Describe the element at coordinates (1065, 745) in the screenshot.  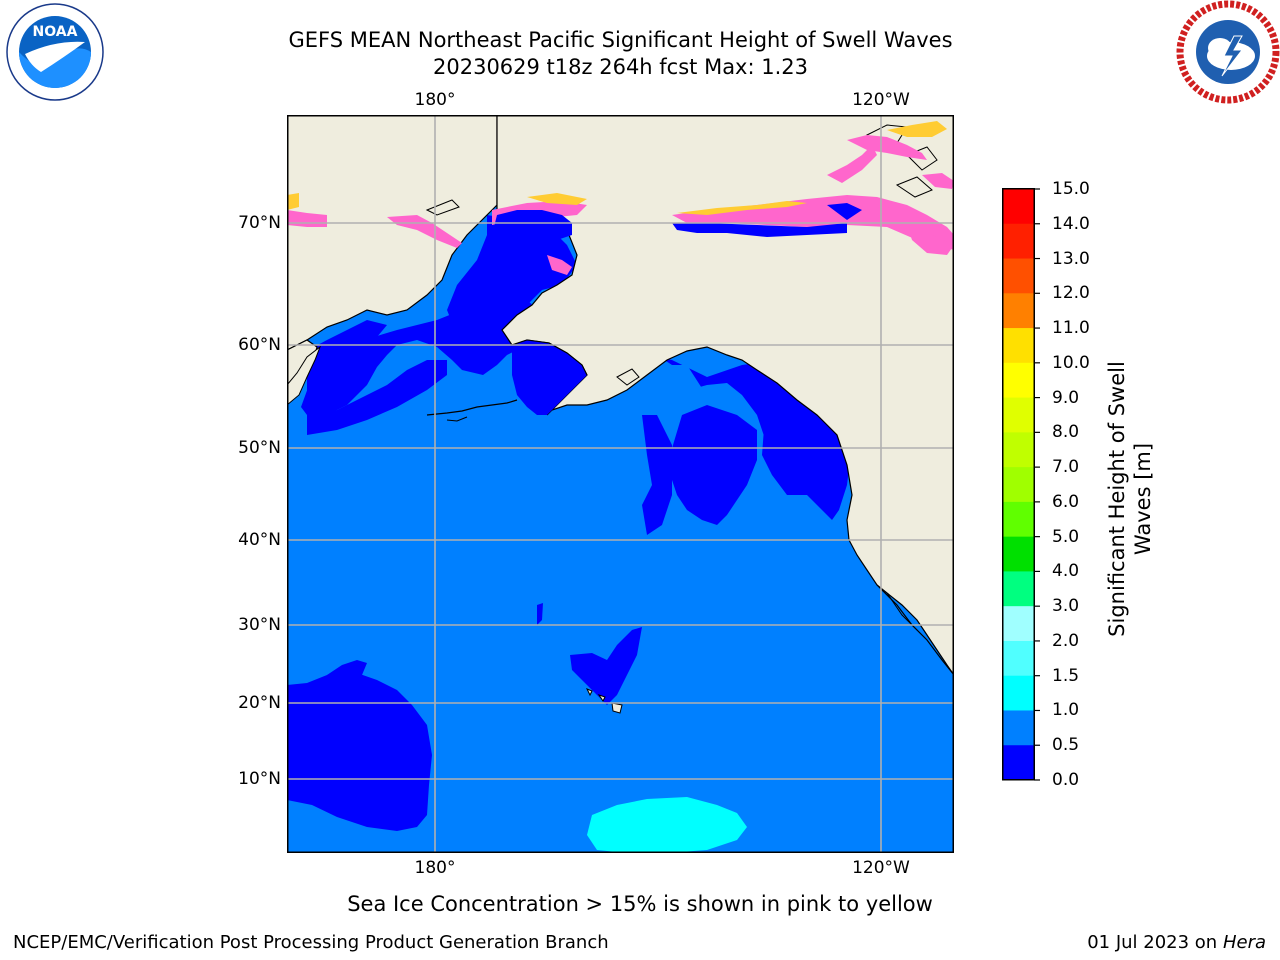
I see `colorbar-label: 0.5` at that location.